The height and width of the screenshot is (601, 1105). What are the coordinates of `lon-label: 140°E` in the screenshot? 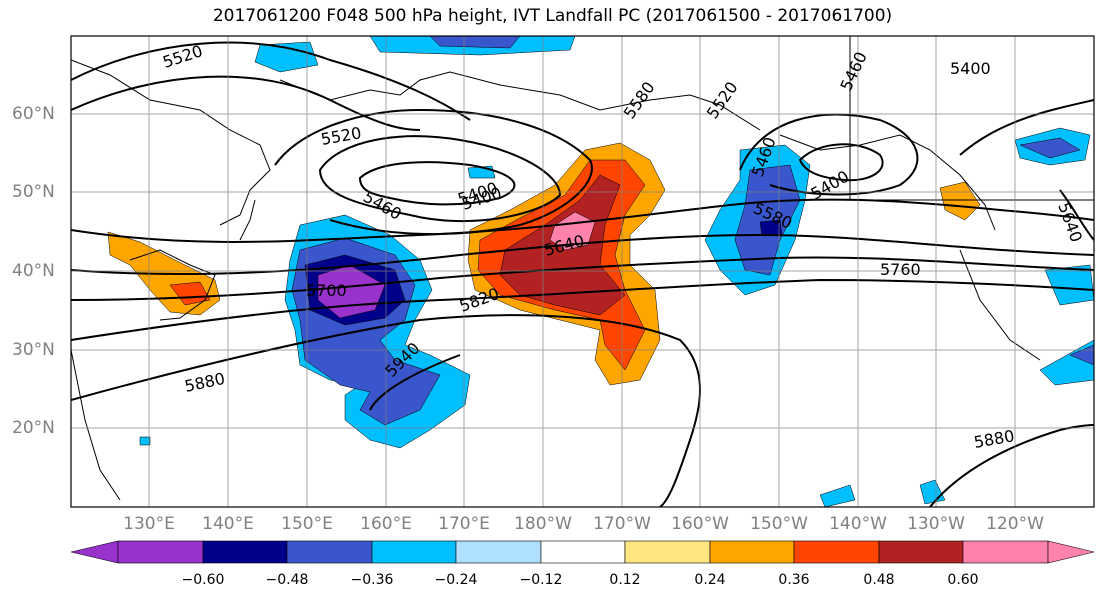 It's located at (228, 524).